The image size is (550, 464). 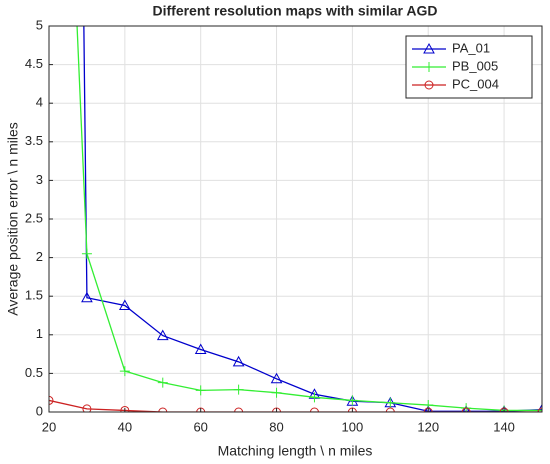 What do you see at coordinates (39, 24) in the screenshot?
I see `y-tick-label: 5` at bounding box center [39, 24].